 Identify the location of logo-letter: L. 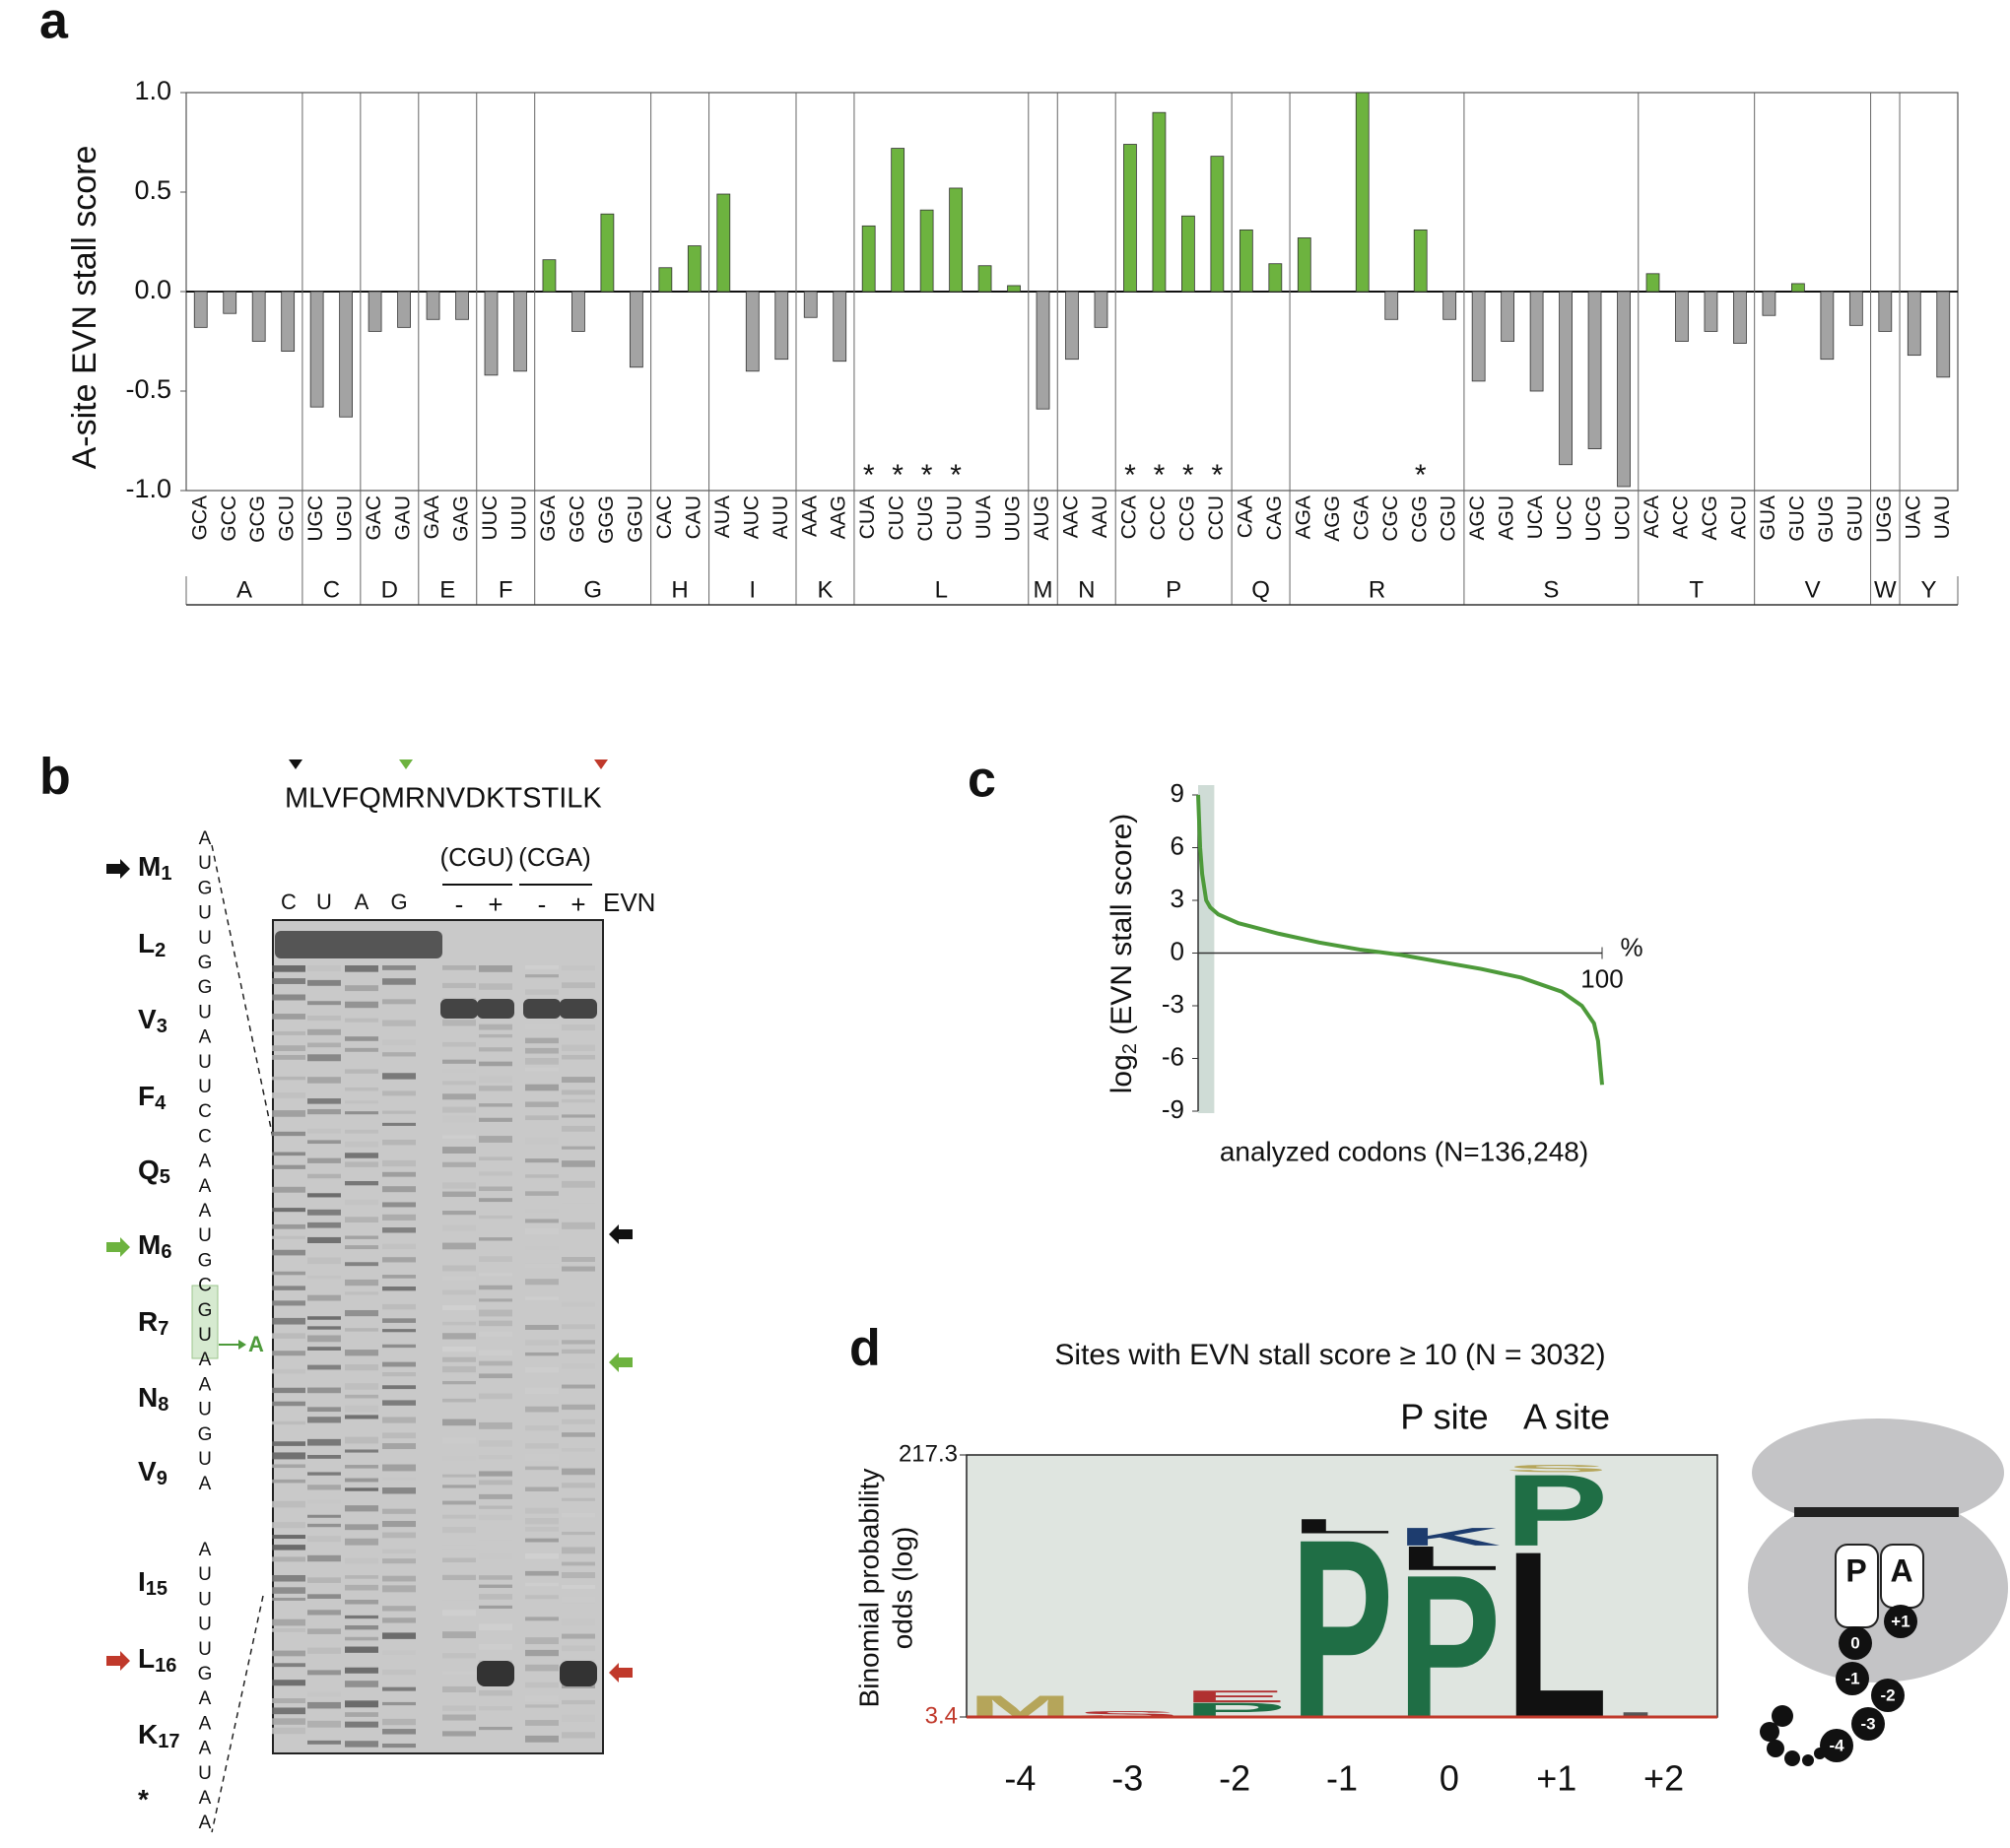
(1342, 1526).